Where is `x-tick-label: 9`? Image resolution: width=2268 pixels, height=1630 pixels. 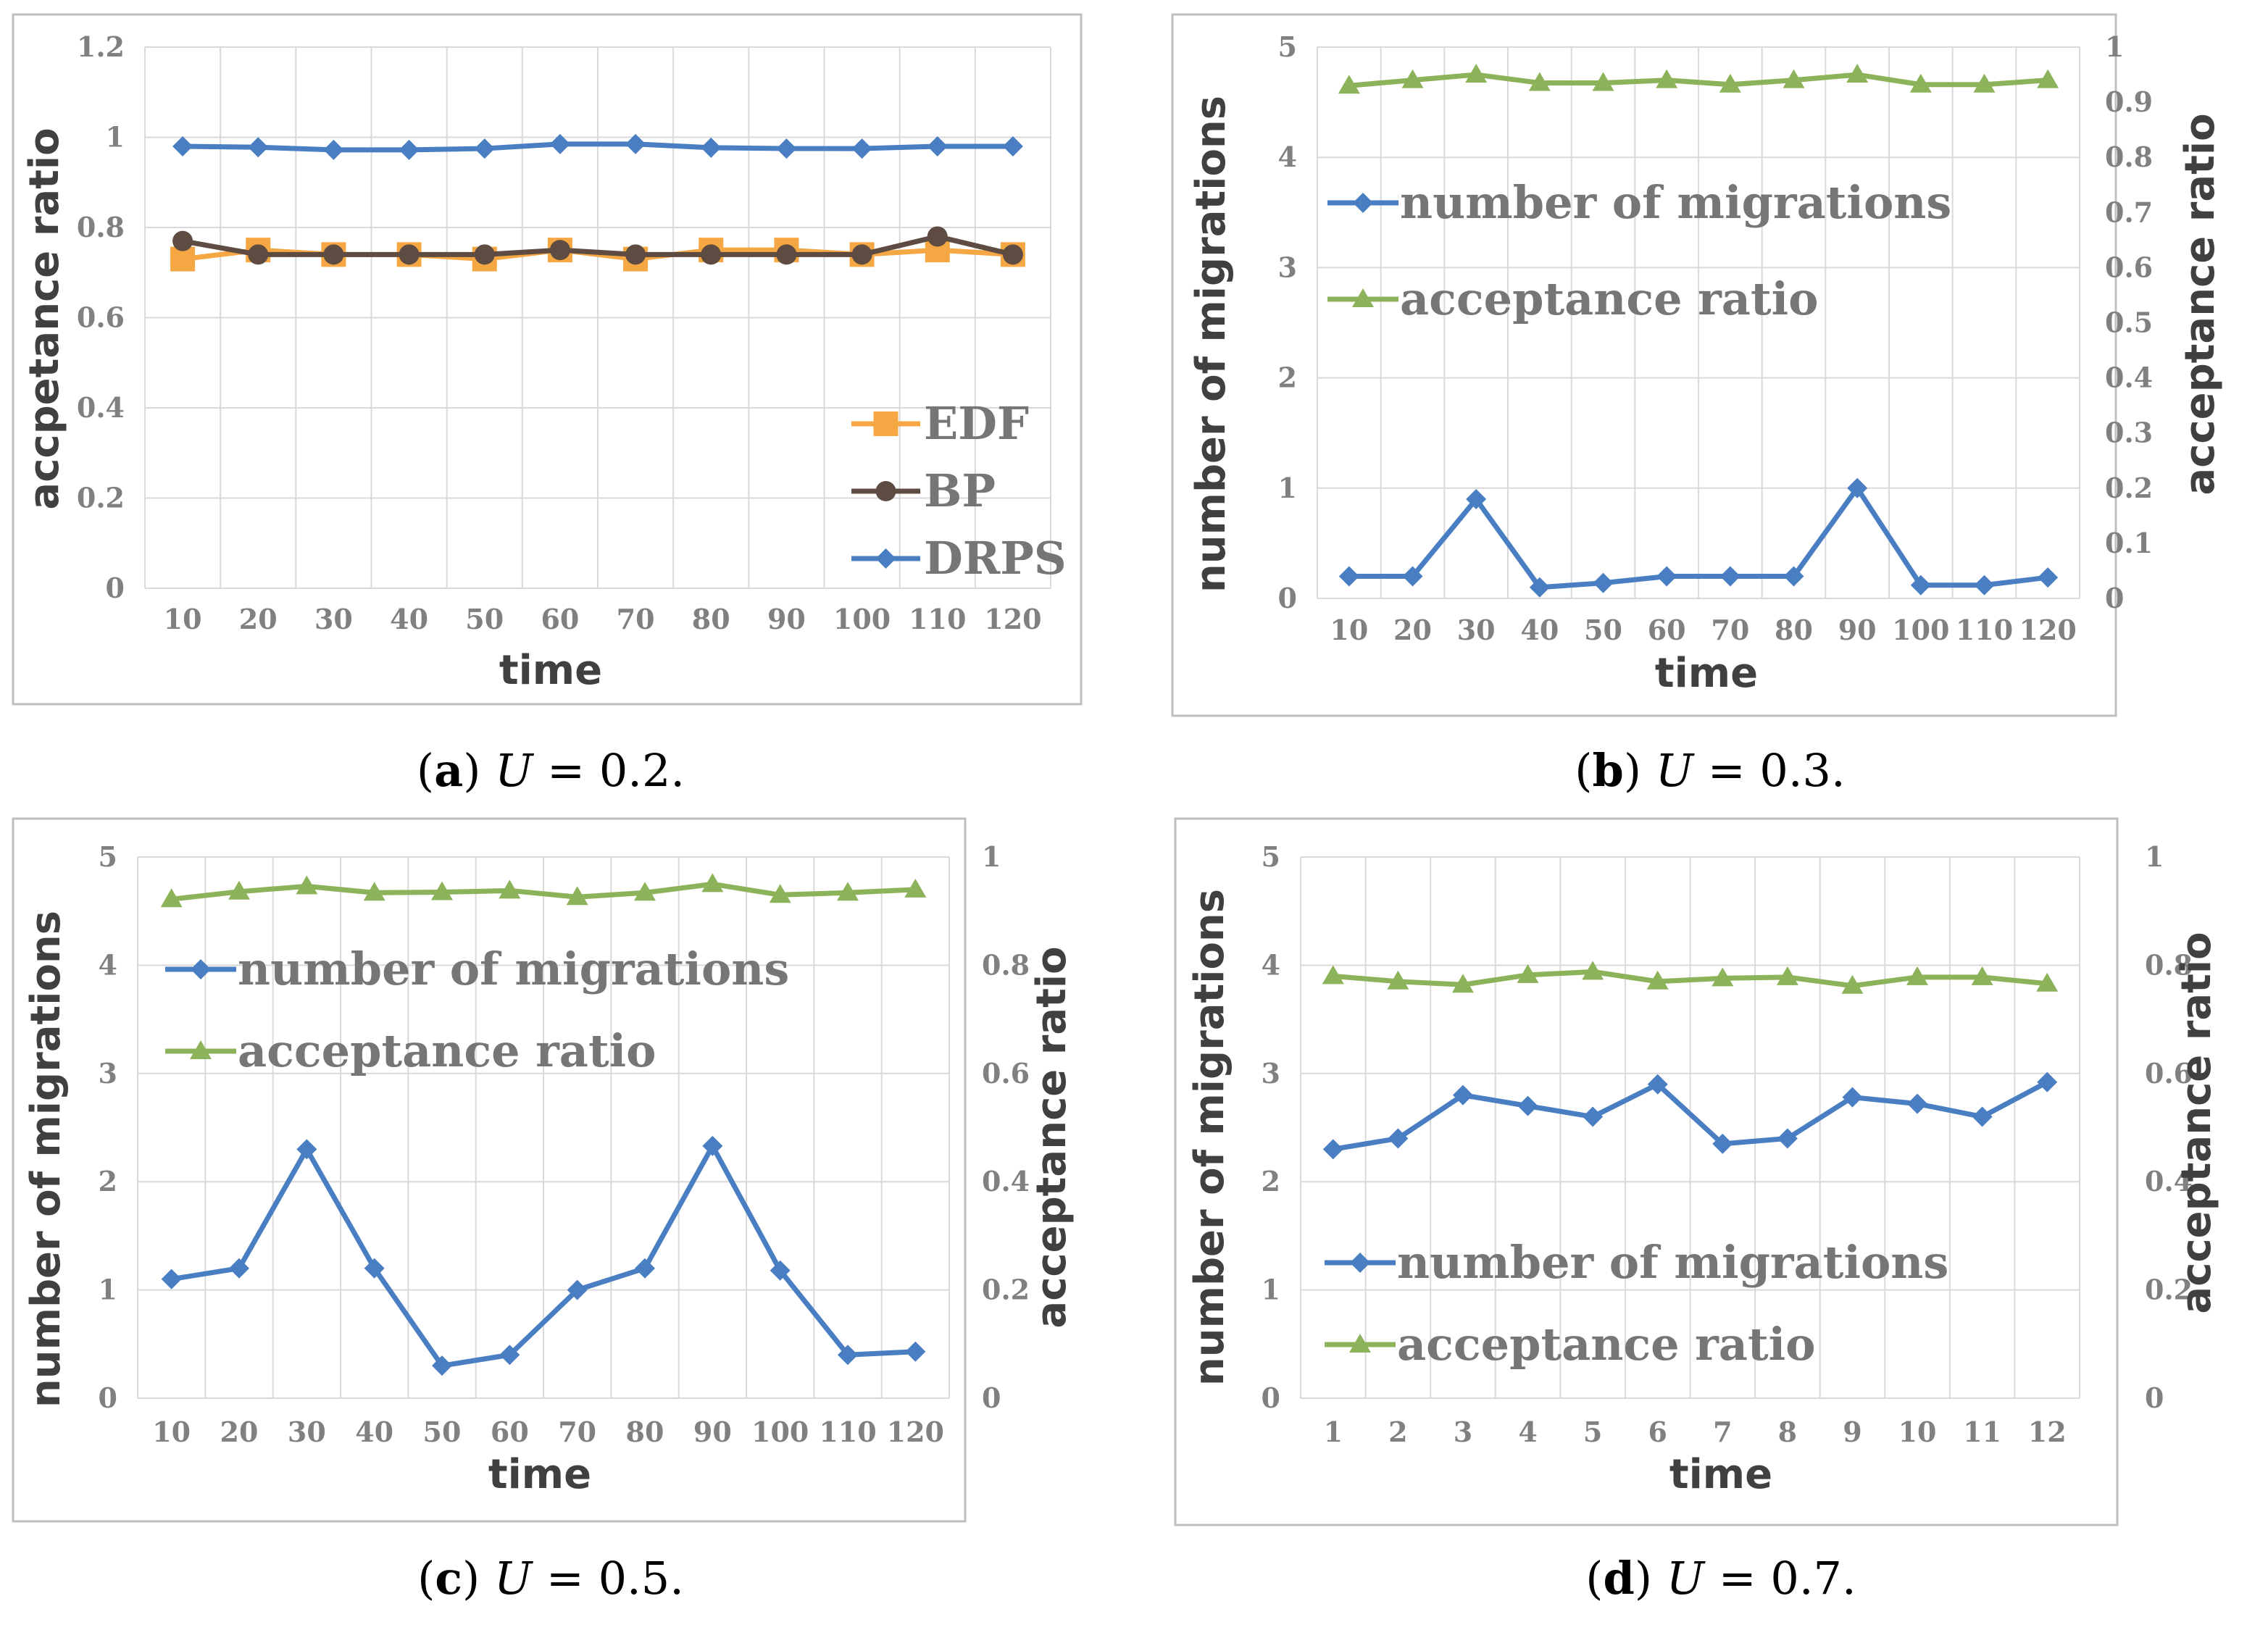
x-tick-label: 9 is located at coordinates (1852, 1432).